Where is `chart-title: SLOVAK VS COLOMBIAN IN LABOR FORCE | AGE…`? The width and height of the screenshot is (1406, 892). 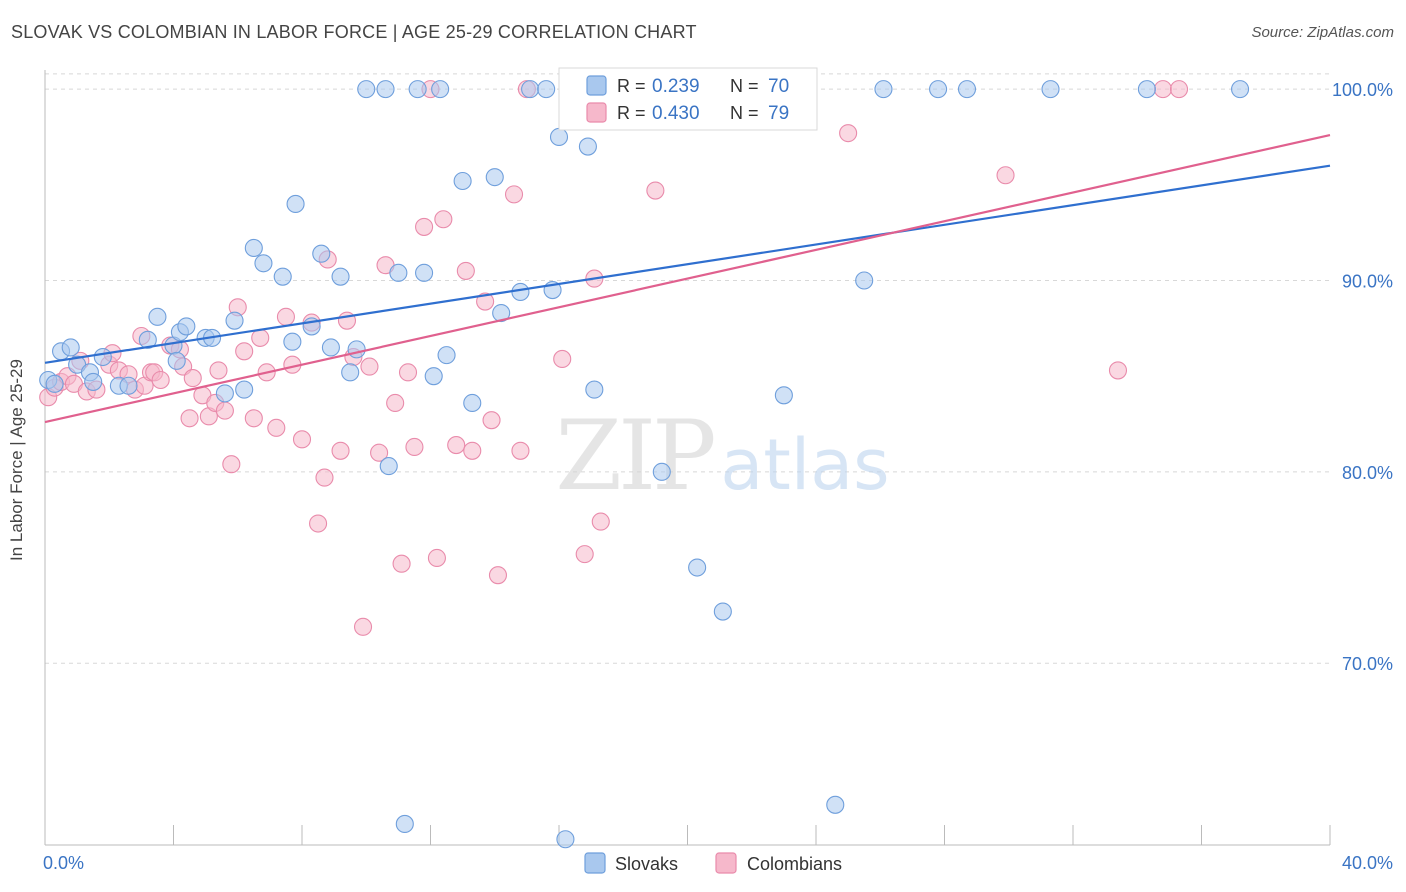
chart-title: SLOVAK VS COLOMBIAN IN LABOR FORCE | AGE… is located at coordinates (354, 32).